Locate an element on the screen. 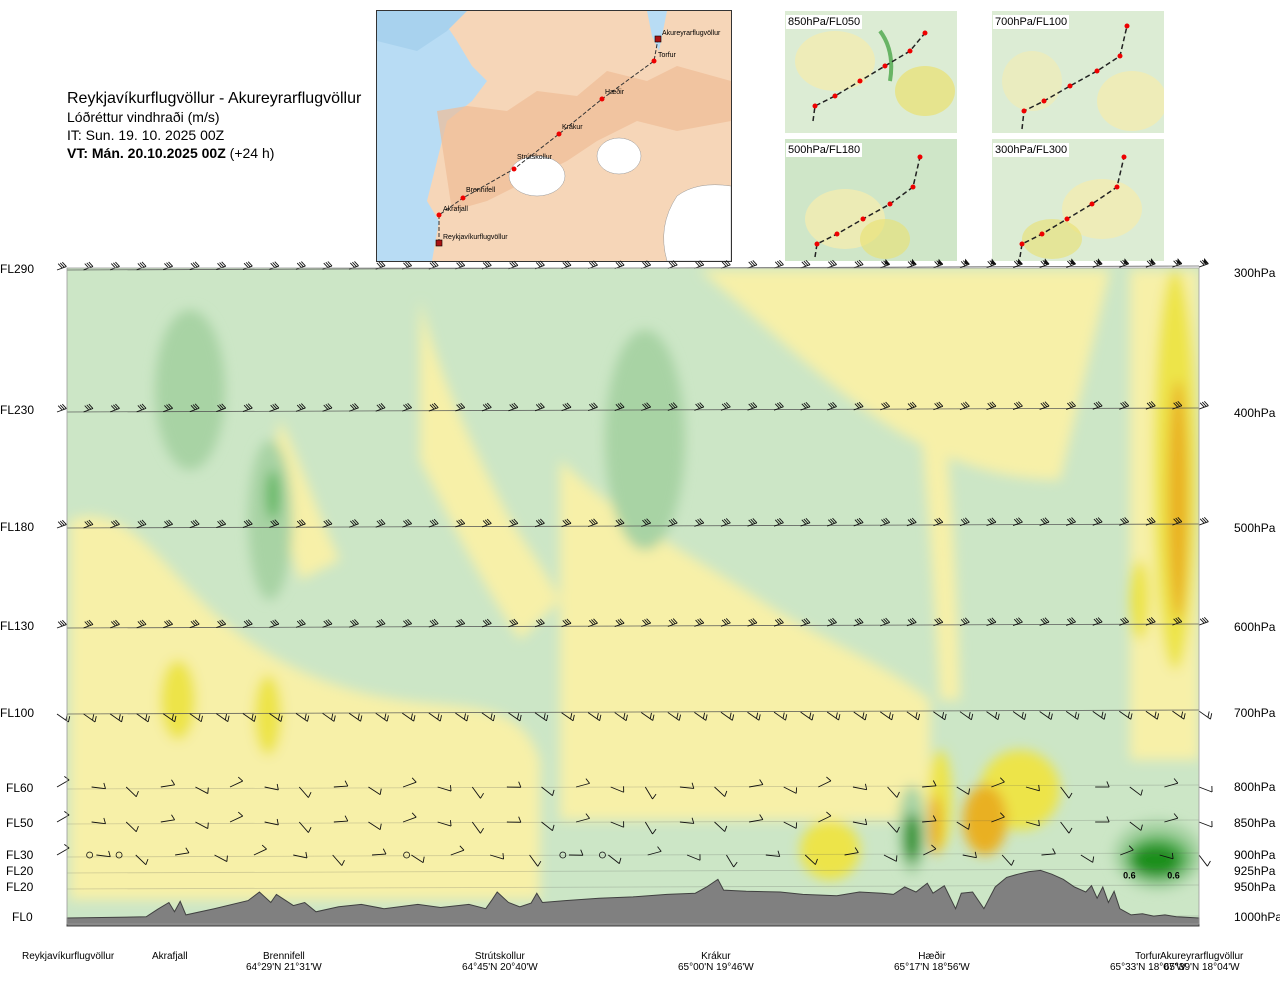 The width and height of the screenshot is (1280, 981). map-label-reykjavik: Reykjavíkurflugvöllur is located at coordinates (475, 237).